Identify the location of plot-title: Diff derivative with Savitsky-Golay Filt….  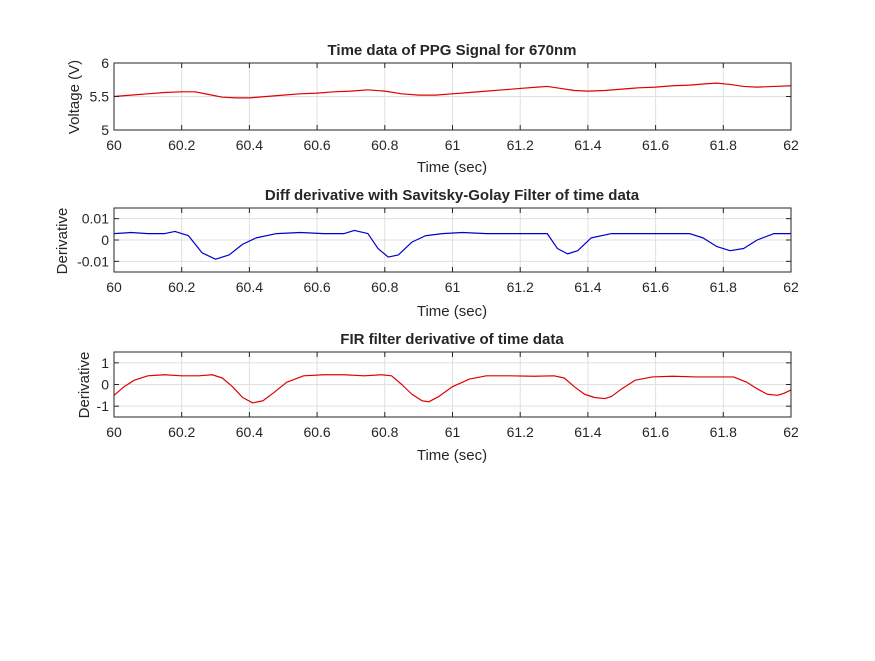
(452, 195).